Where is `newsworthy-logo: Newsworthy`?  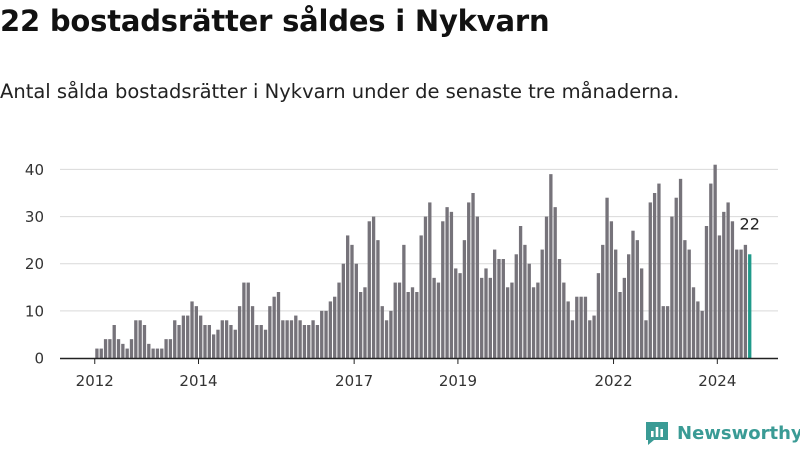
newsworthy-logo: Newsworthy is located at coordinates (722, 433).